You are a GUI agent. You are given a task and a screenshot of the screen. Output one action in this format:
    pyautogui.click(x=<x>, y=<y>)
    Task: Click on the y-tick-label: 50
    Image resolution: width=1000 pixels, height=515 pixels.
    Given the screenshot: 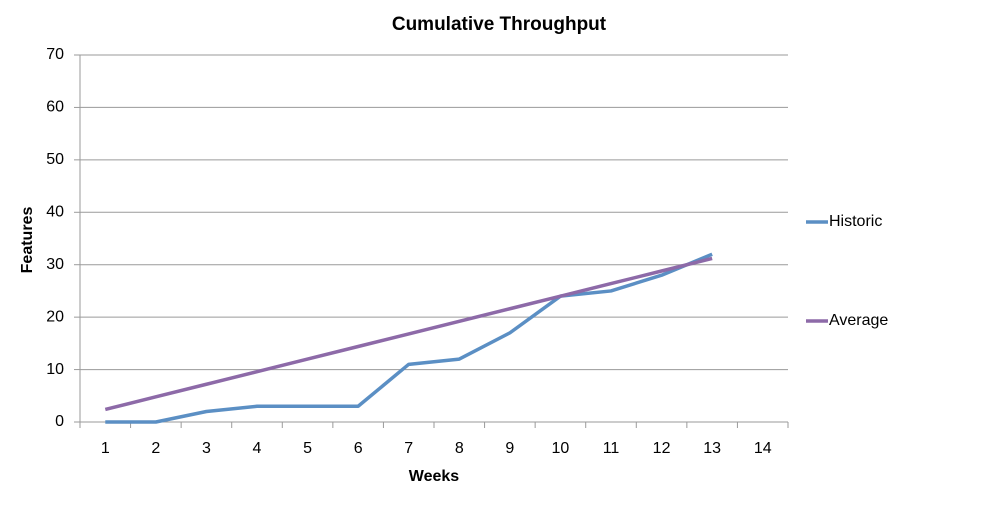 What is the action you would take?
    pyautogui.click(x=55, y=159)
    